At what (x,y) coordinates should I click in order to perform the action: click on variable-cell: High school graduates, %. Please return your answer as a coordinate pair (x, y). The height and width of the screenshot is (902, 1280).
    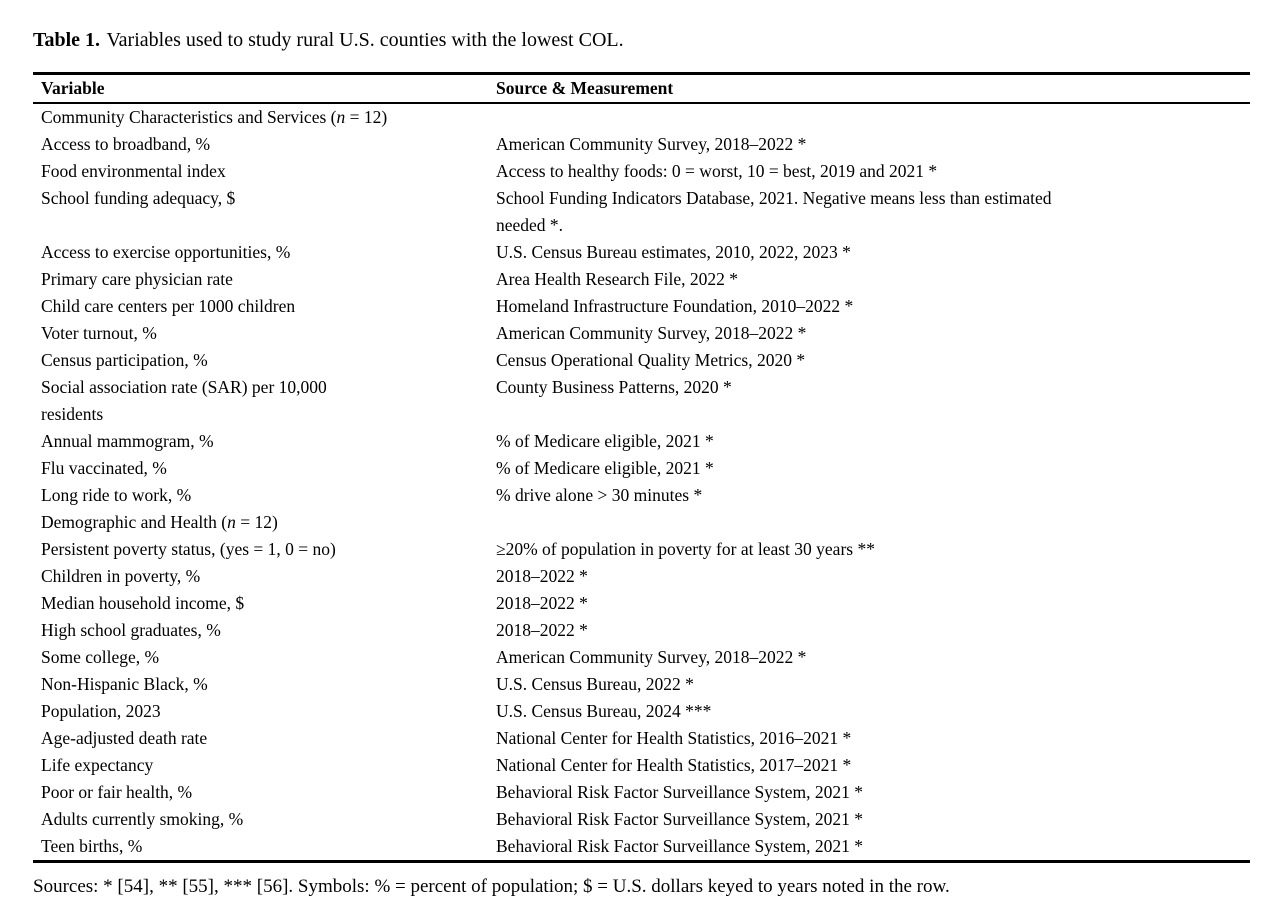
    Looking at the image, I should click on (131, 630).